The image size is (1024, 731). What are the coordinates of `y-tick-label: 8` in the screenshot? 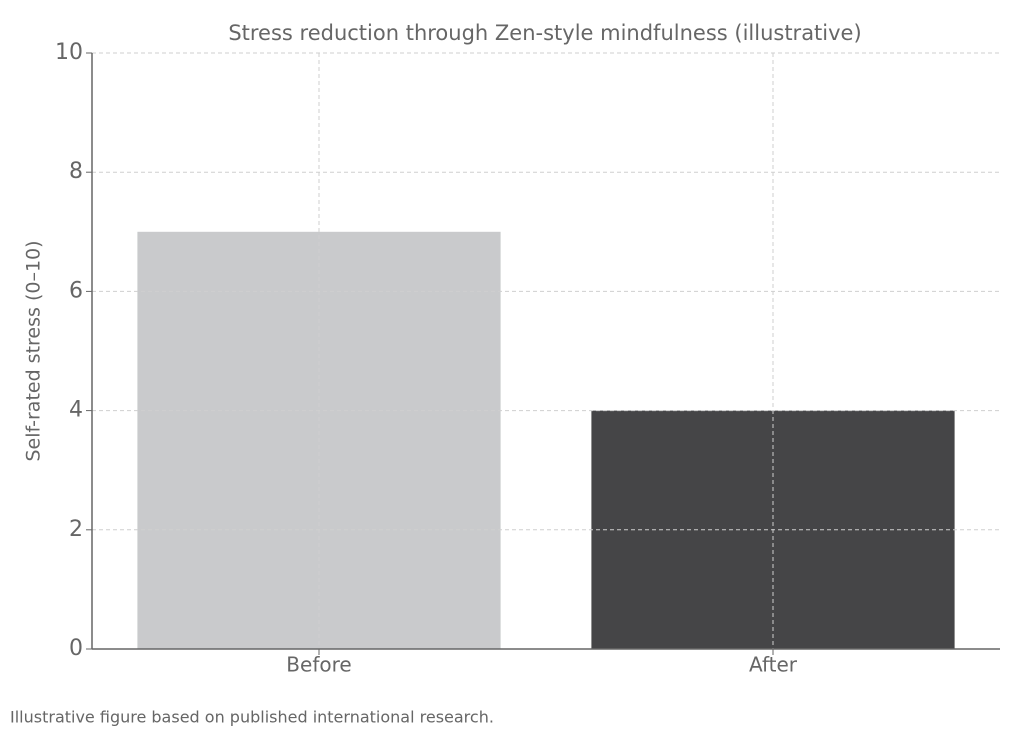 It's located at (76, 171).